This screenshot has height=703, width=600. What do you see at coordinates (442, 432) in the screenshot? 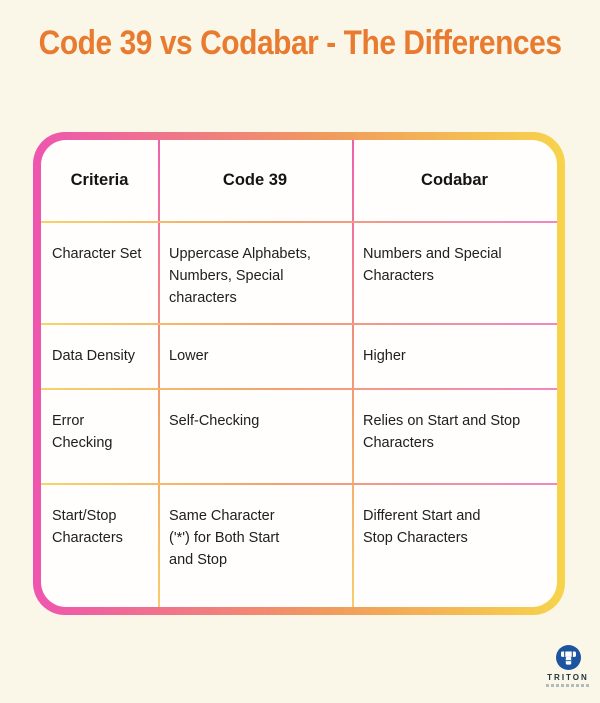
I see `cell-error-checking-codabar: Relies on Start and Stop Characters` at bounding box center [442, 432].